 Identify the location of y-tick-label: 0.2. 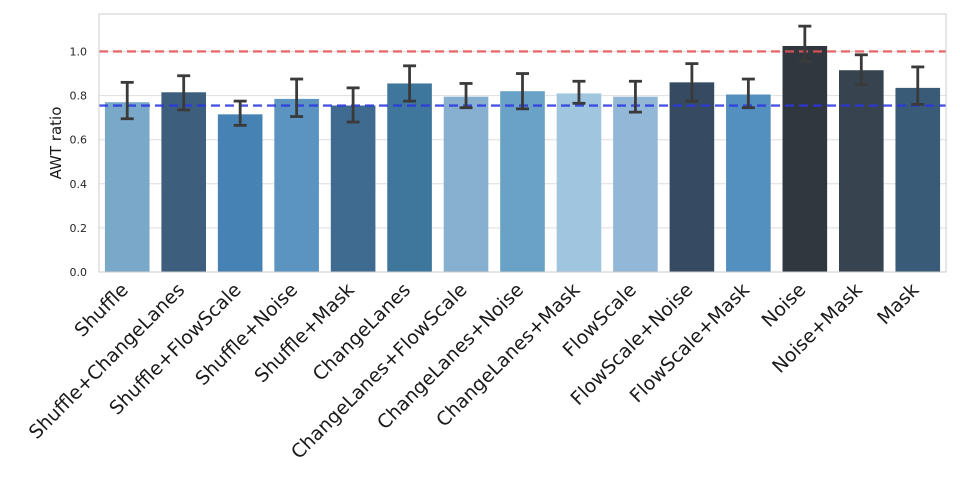
(79, 228).